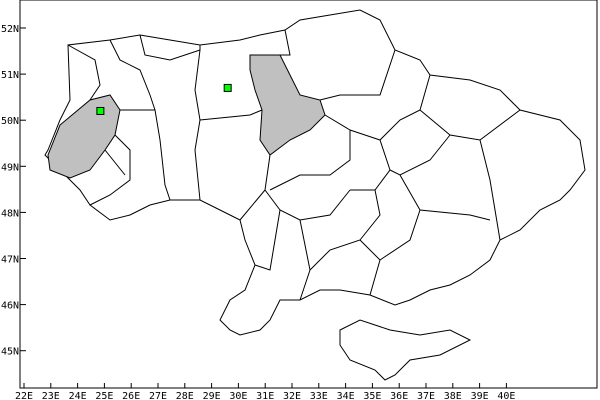 The height and width of the screenshot is (400, 600). I want to click on x-tick-label: 26E, so click(131, 395).